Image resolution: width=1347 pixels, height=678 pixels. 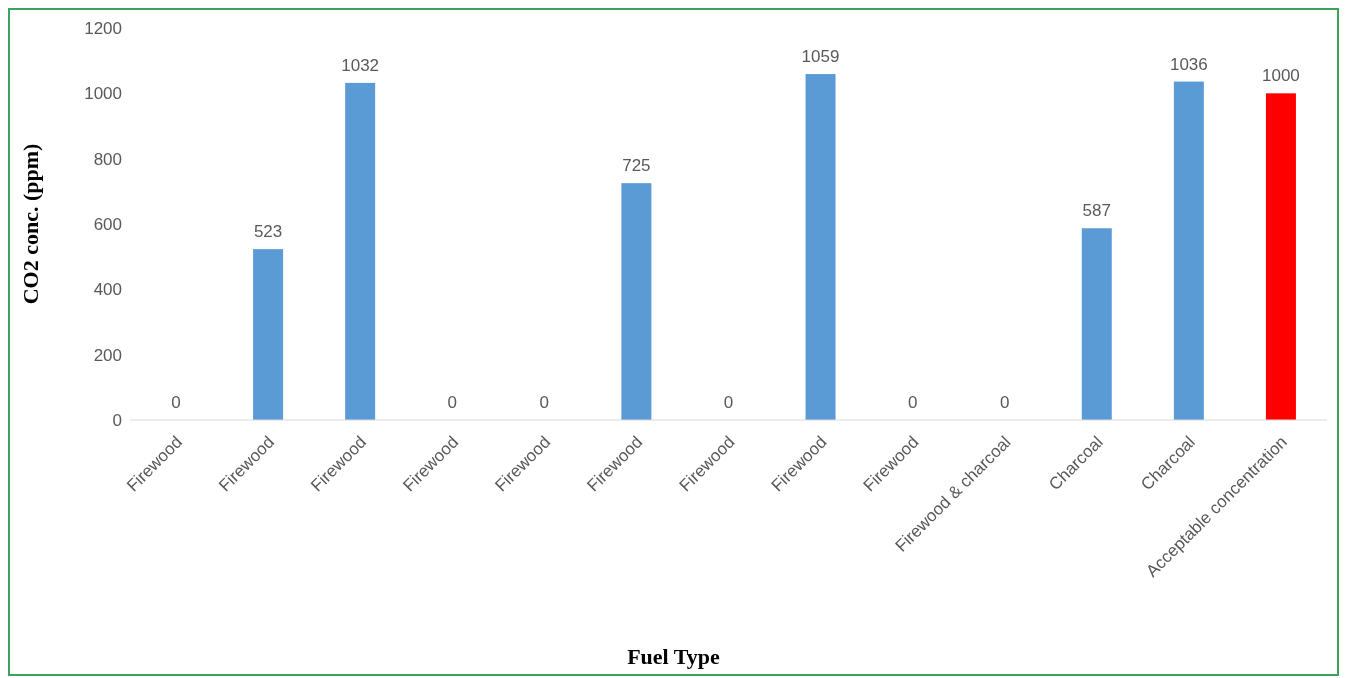 I want to click on data-label: 1036, so click(x=1188, y=64).